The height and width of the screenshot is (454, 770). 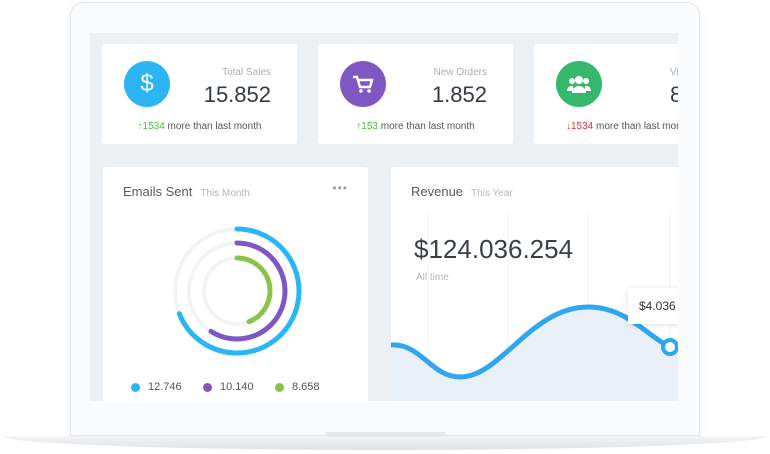 I want to click on legend-item: 12.746, so click(x=156, y=387).